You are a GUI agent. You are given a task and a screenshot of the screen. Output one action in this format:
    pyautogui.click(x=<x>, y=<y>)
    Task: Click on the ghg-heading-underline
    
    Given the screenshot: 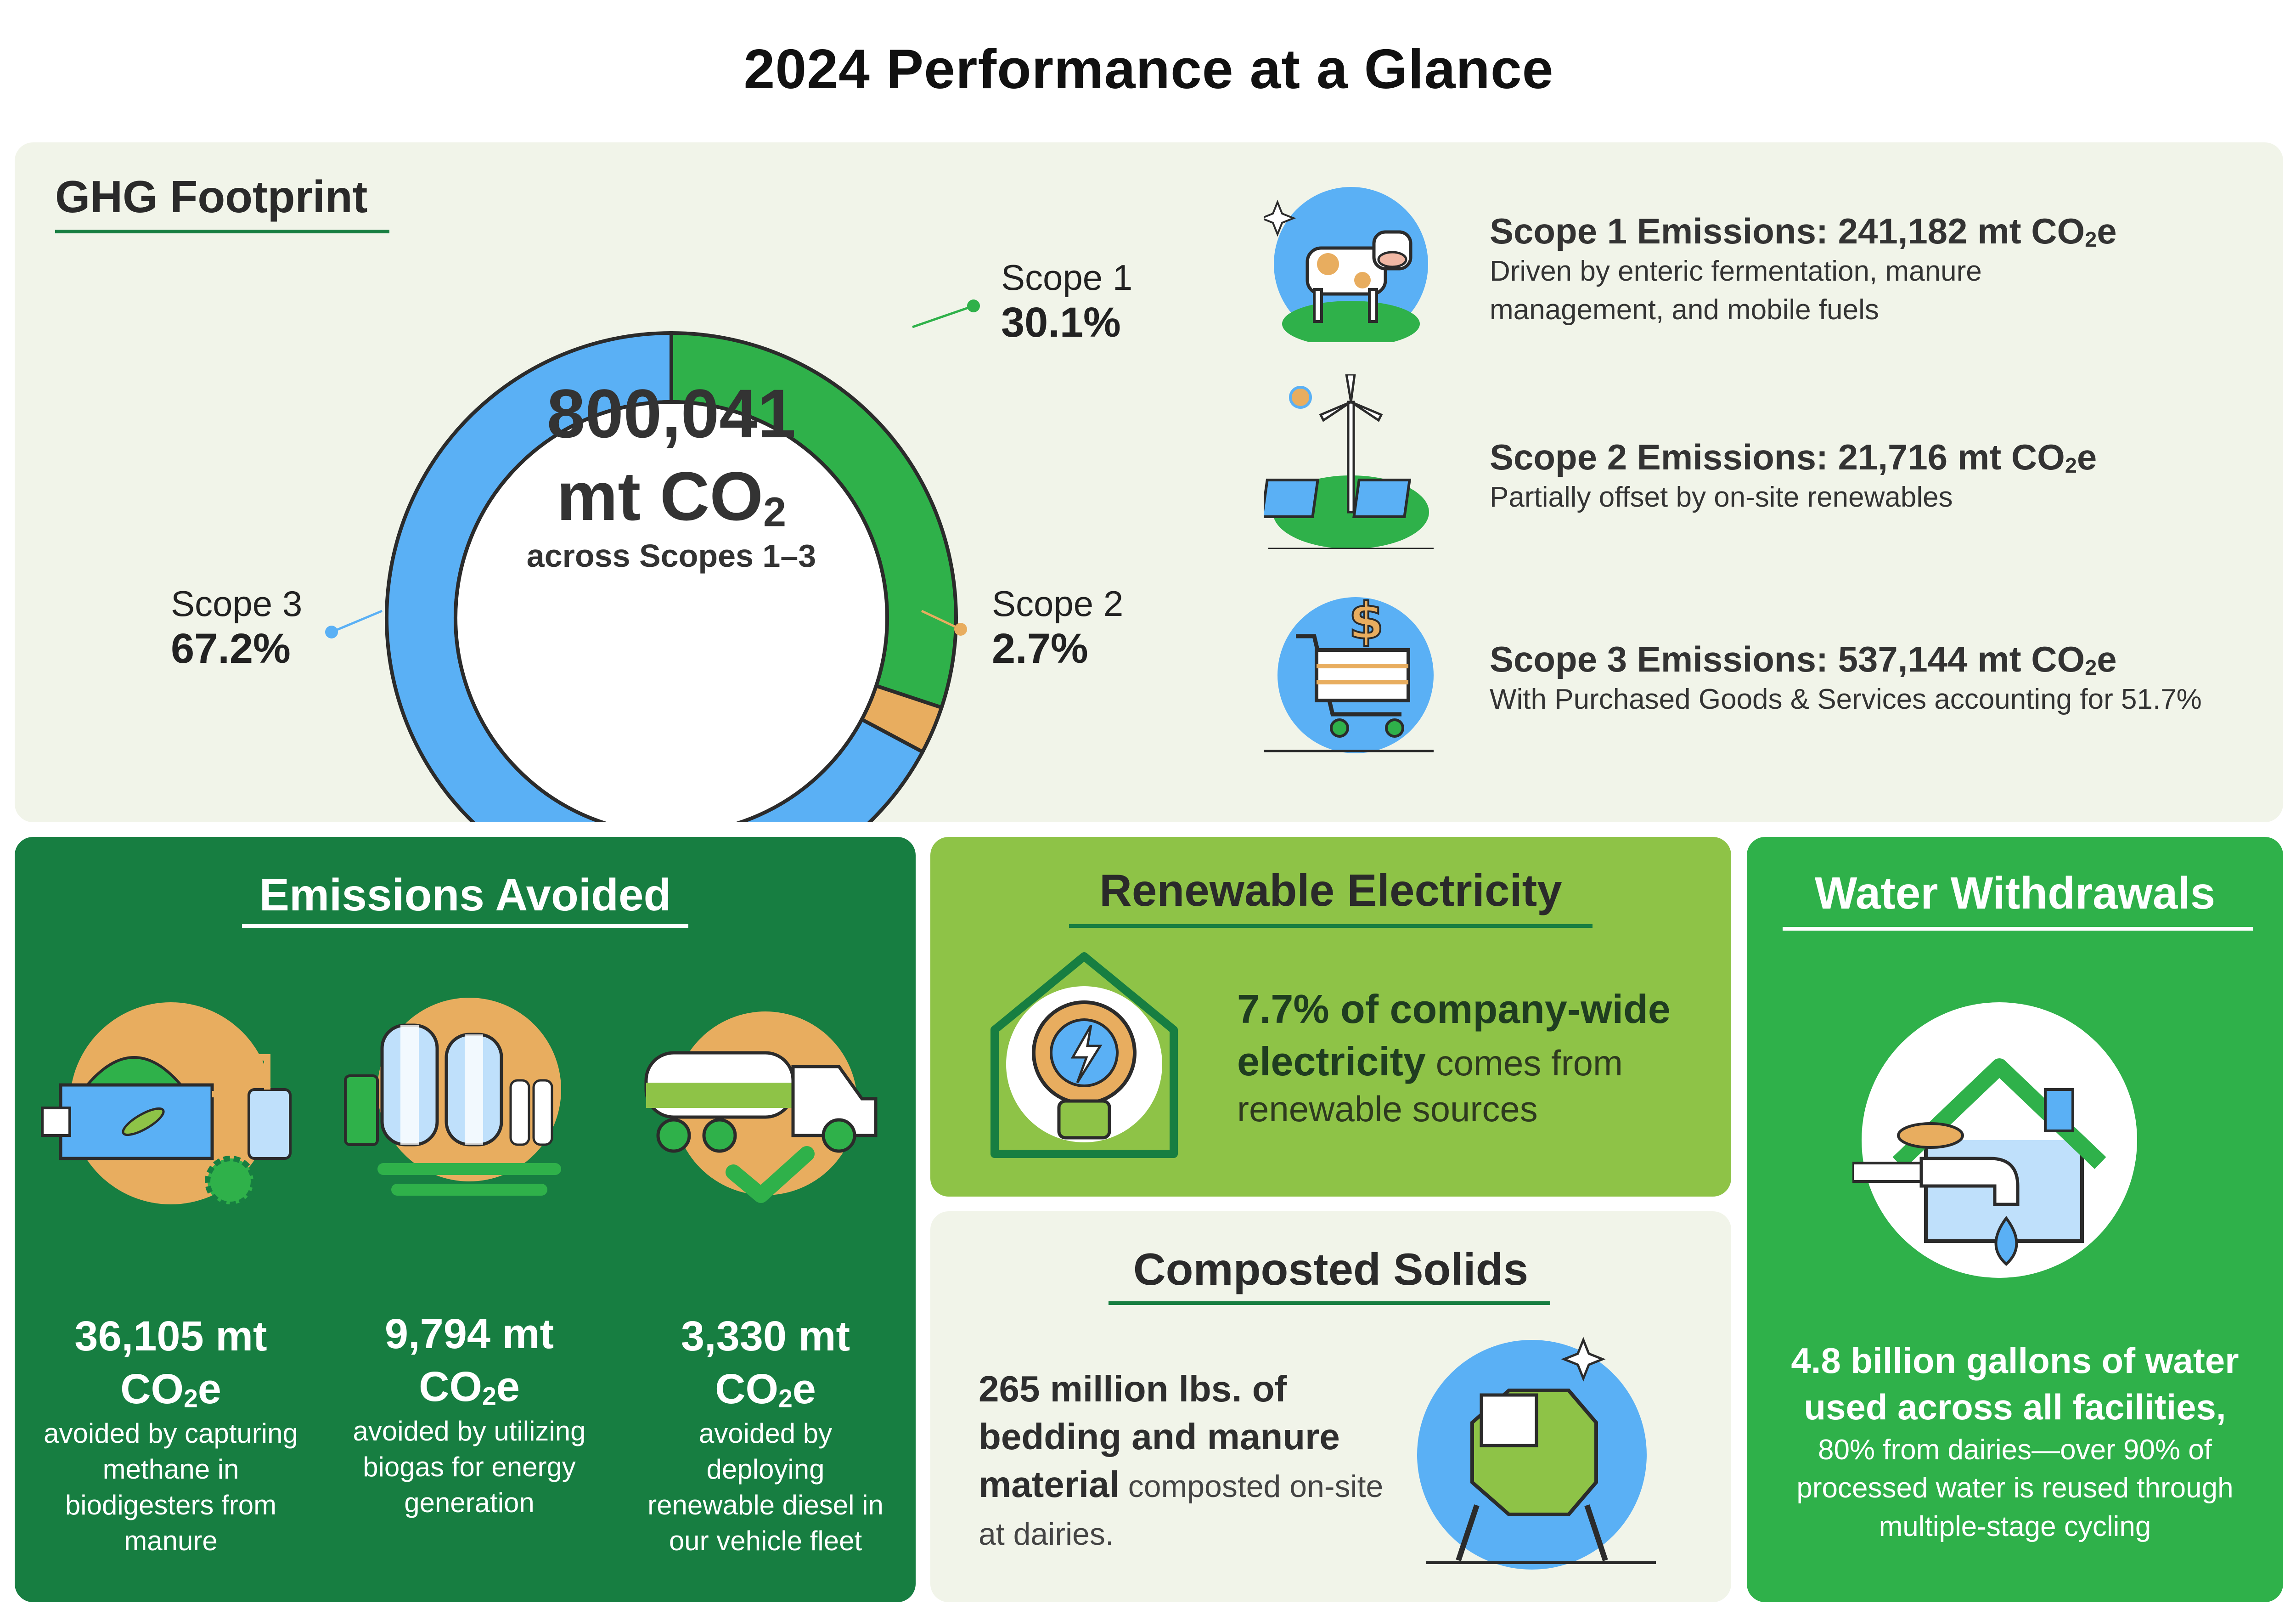 What is the action you would take?
    pyautogui.click(x=222, y=231)
    